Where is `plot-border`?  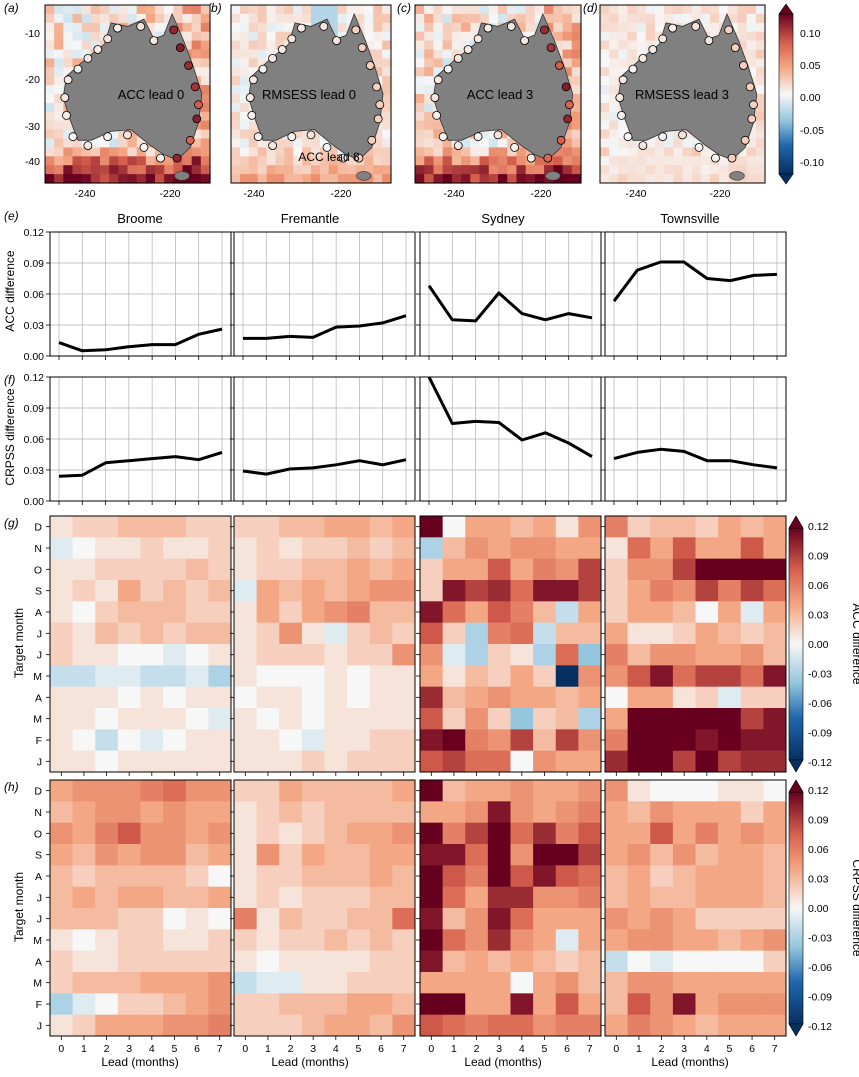 plot-border is located at coordinates (324, 439).